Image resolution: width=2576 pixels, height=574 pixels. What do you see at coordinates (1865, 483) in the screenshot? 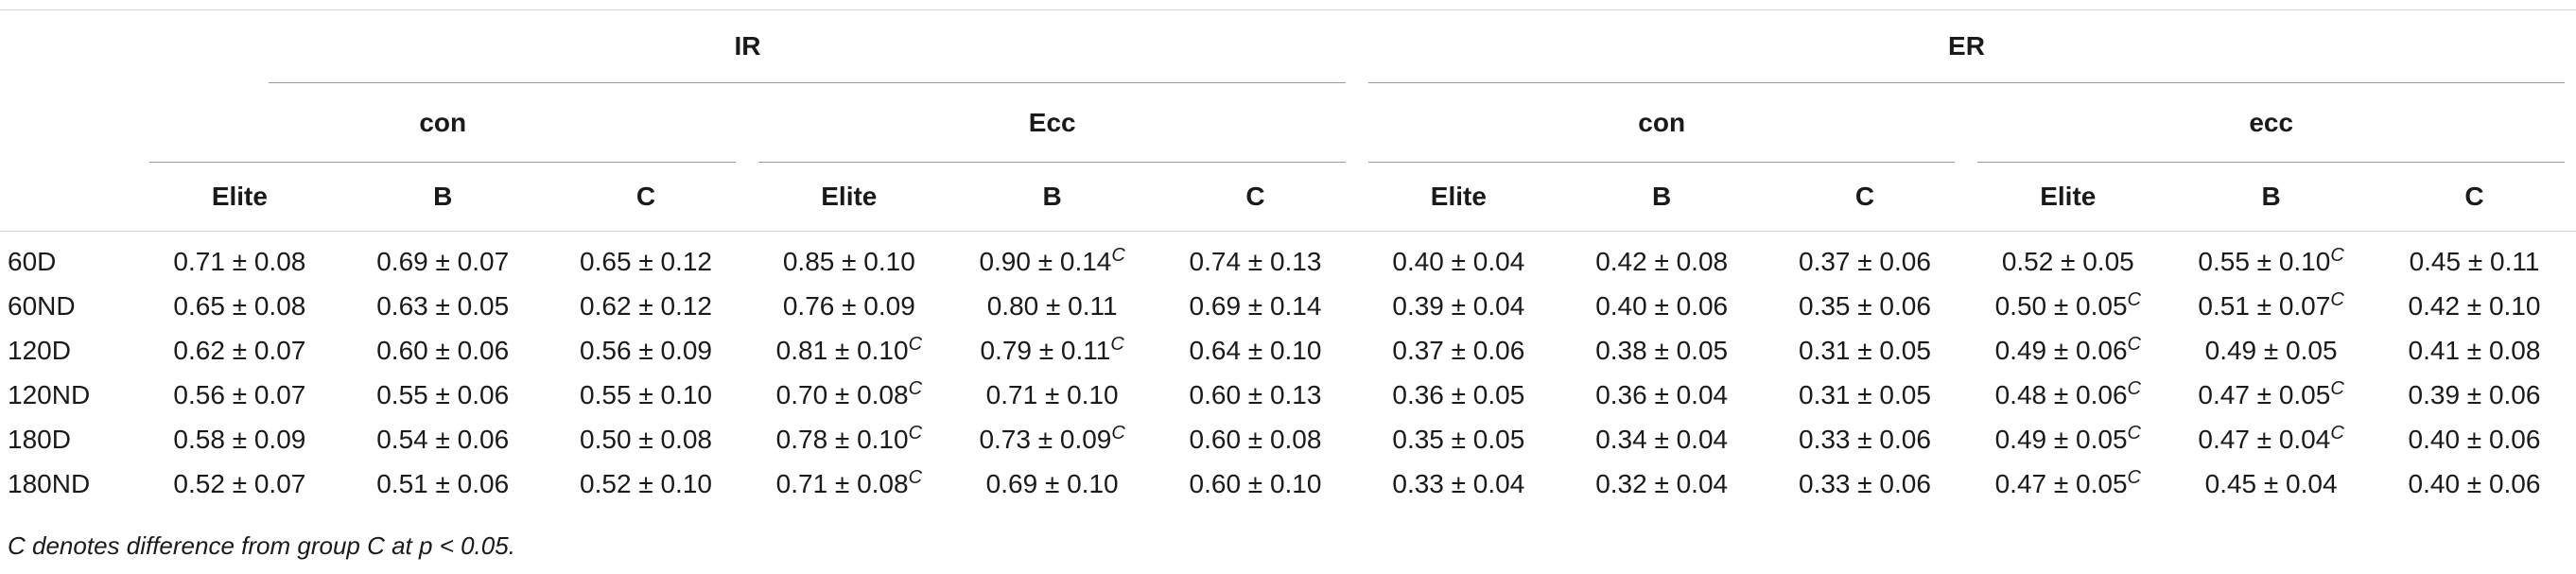
I see `cell-value: 0.33 ± 0.06` at bounding box center [1865, 483].